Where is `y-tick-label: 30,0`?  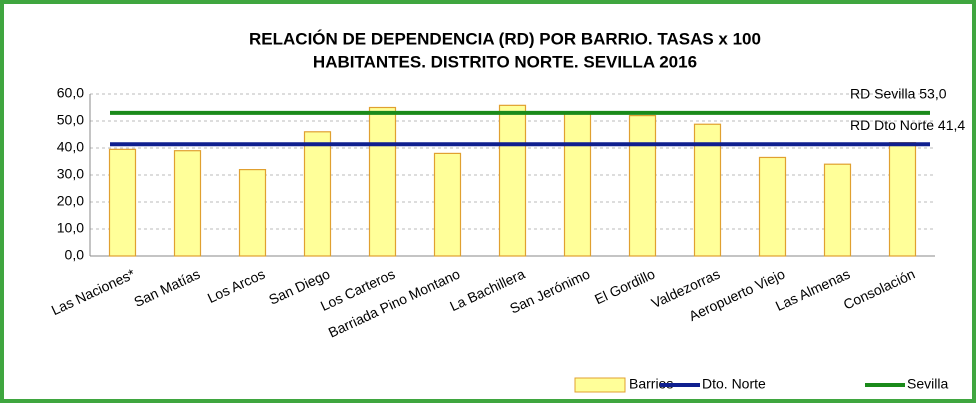
y-tick-label: 30,0 is located at coordinates (70, 174).